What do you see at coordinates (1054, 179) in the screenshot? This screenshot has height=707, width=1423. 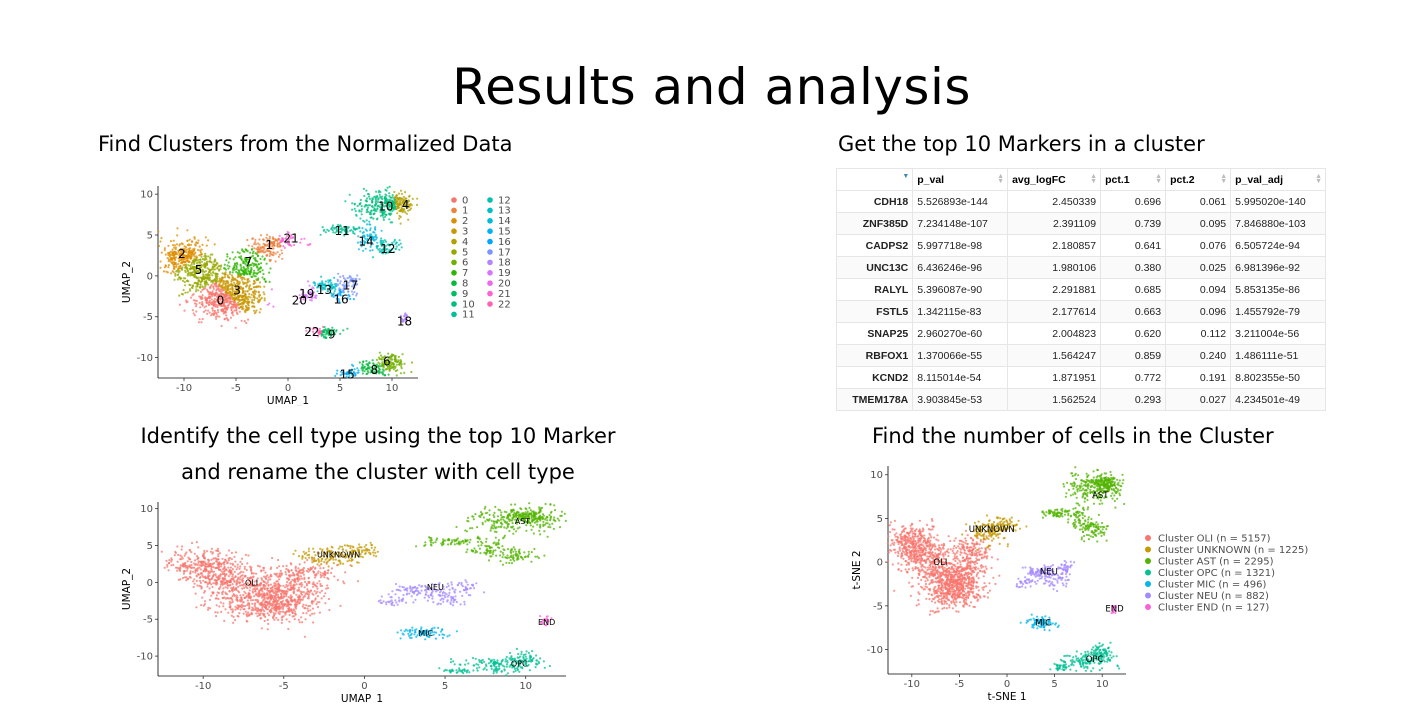 I see `header-avg-logfc: avg_logFC ▲ ▼` at bounding box center [1054, 179].